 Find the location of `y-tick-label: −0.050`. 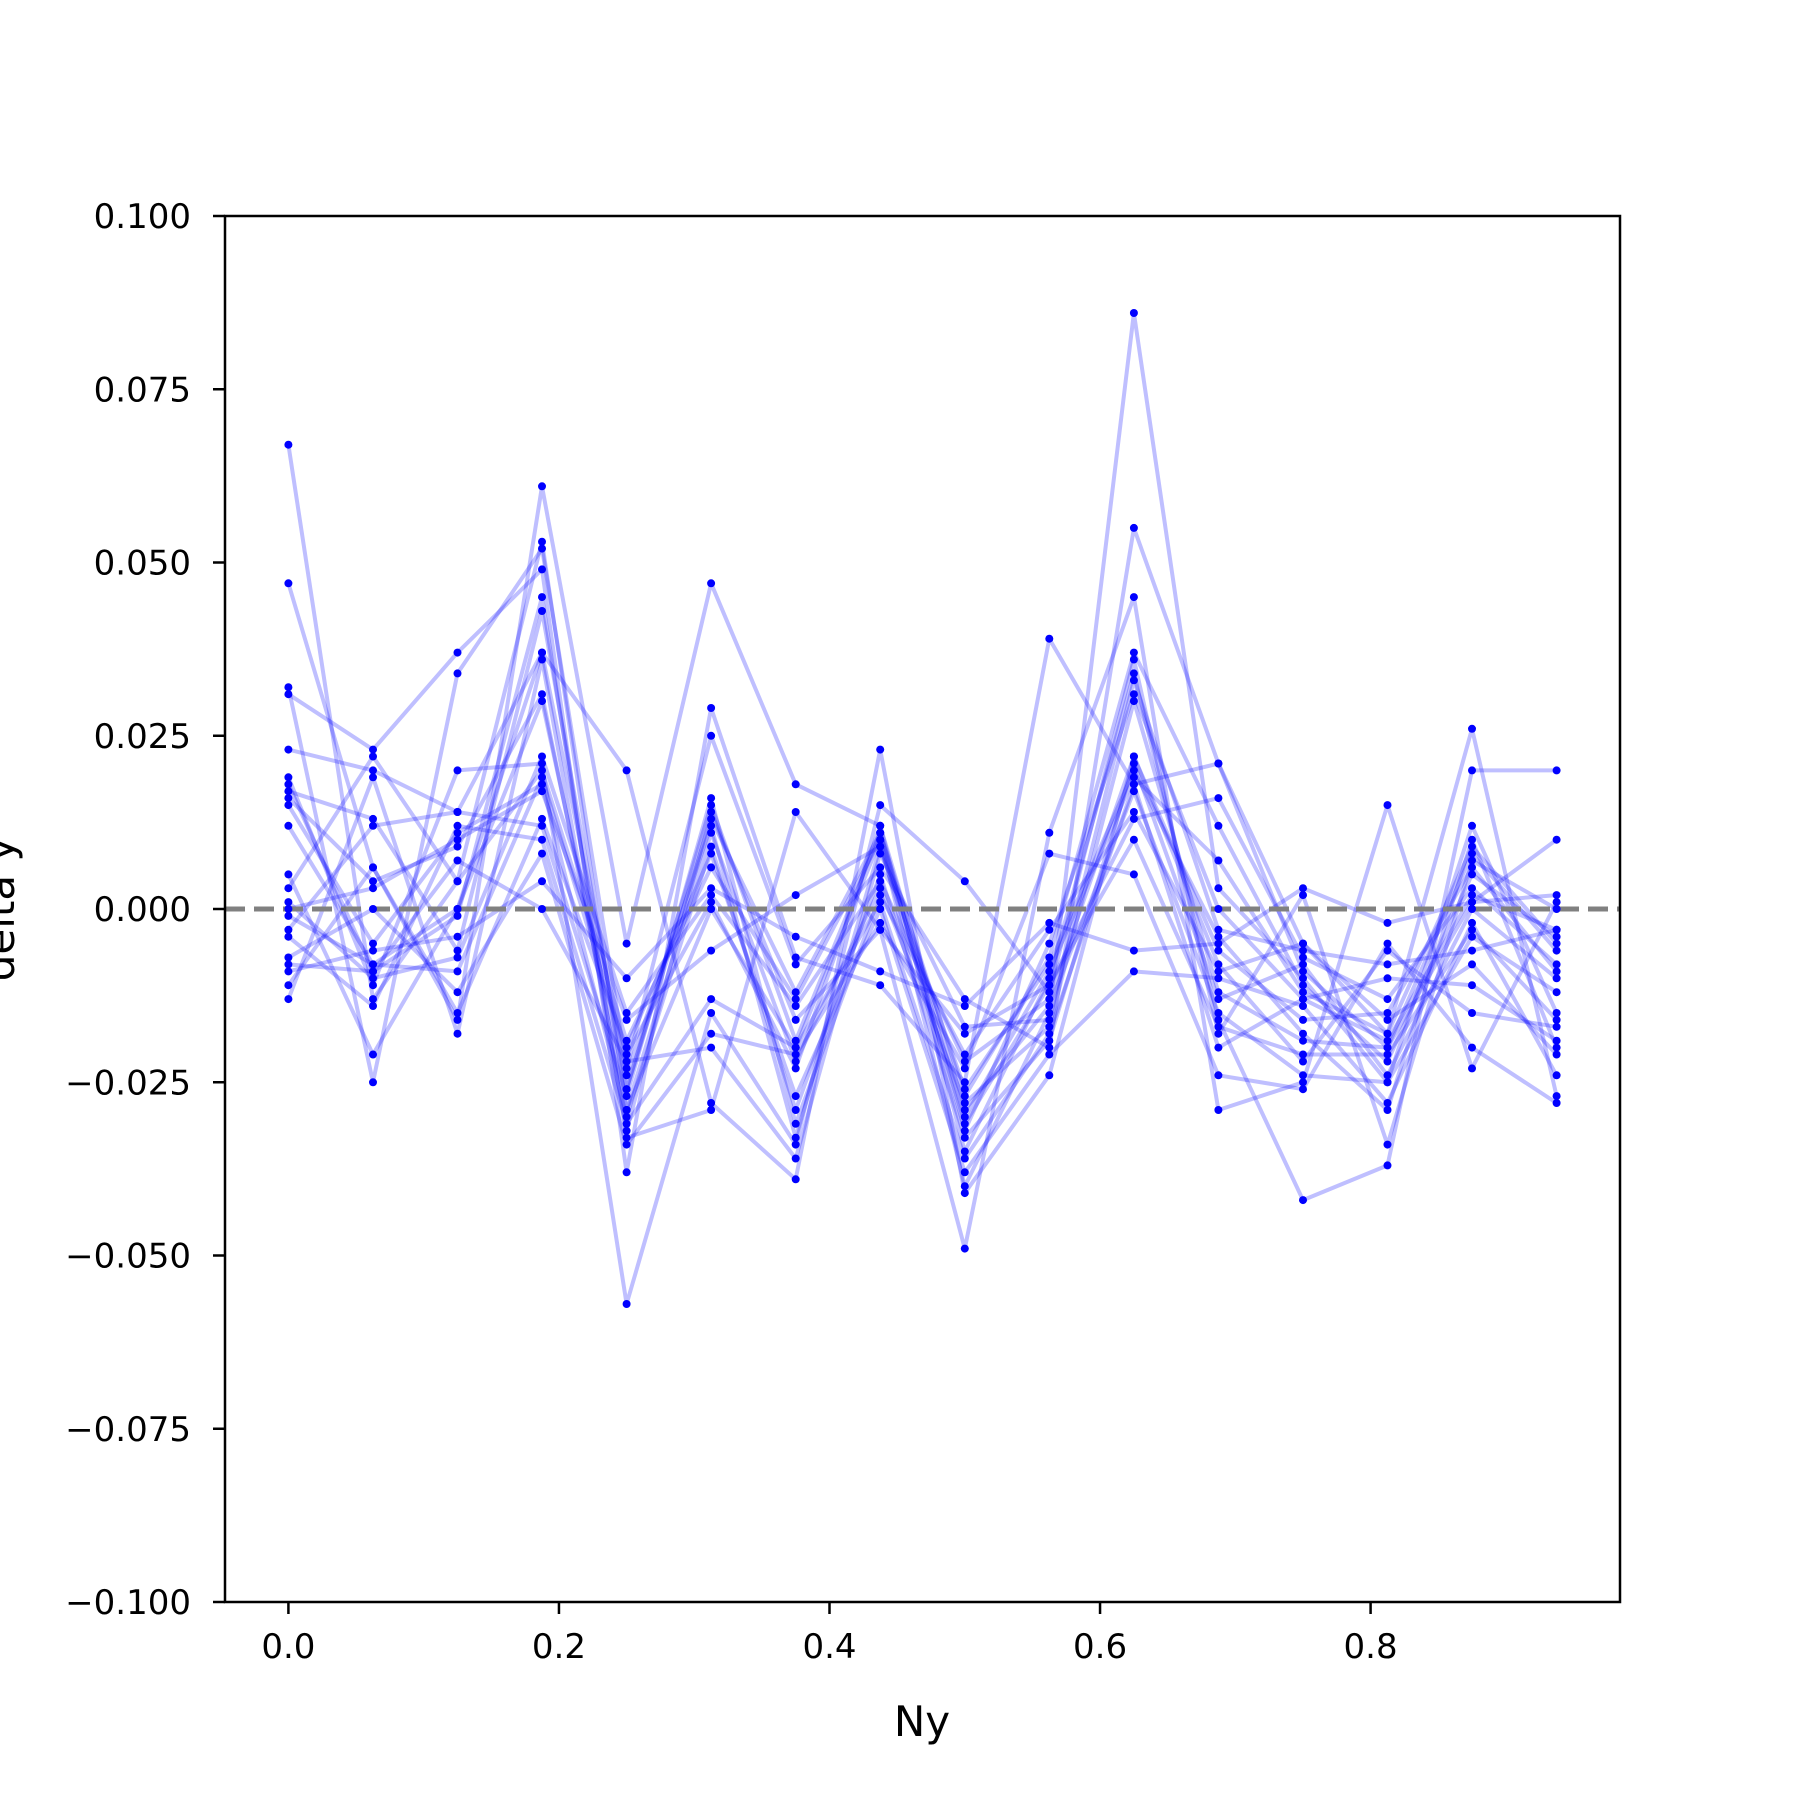

y-tick-label: −0.050 is located at coordinates (128, 1257).